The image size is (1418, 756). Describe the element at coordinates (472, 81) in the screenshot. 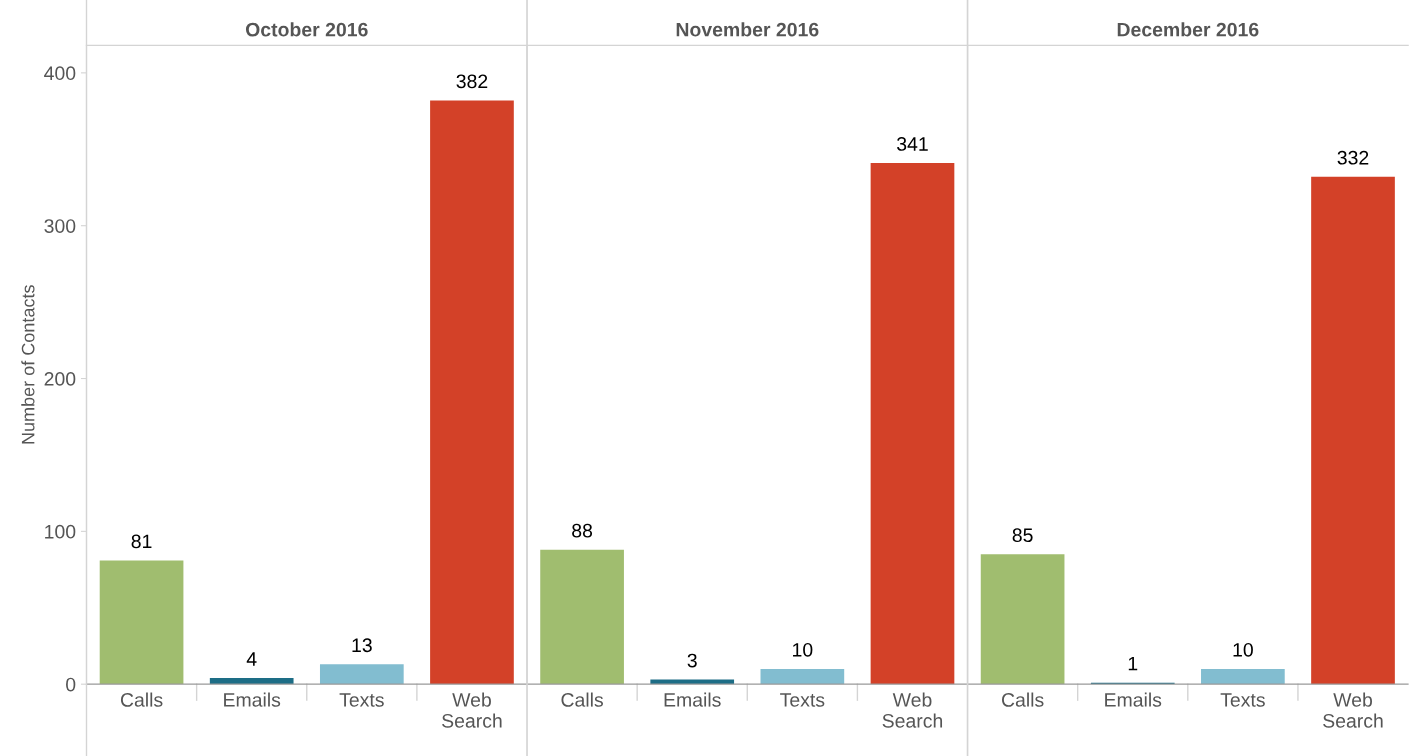

I see `data-label: 382` at that location.